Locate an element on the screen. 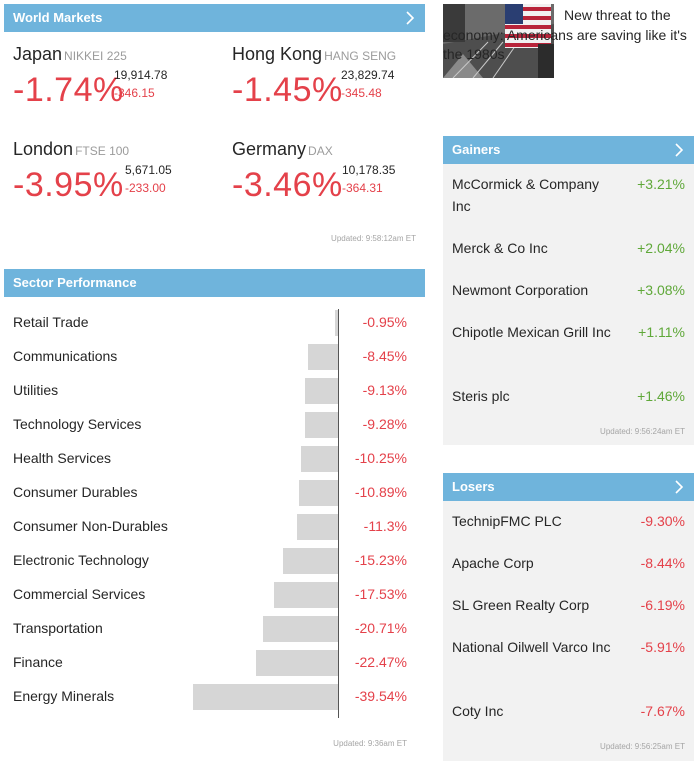  market-change: -364.31 is located at coordinates (362, 188).